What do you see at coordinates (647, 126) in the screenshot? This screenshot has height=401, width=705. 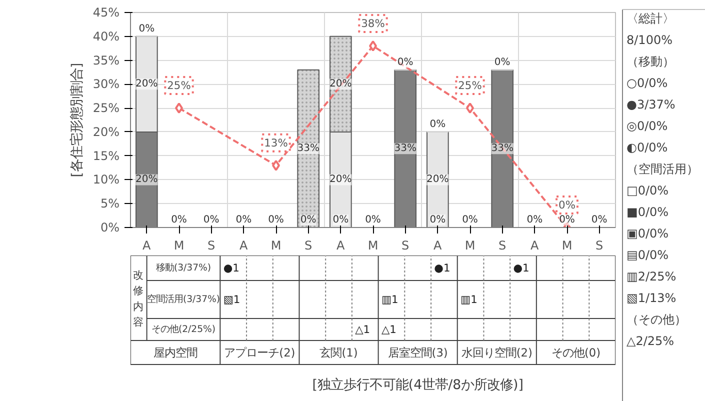 I see `text: ◎0/0%` at bounding box center [647, 126].